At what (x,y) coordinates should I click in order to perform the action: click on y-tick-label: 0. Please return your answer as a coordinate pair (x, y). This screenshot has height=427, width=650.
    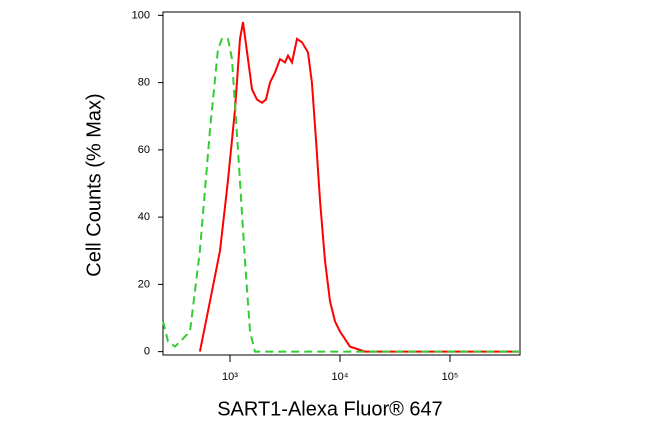
    Looking at the image, I should click on (147, 352).